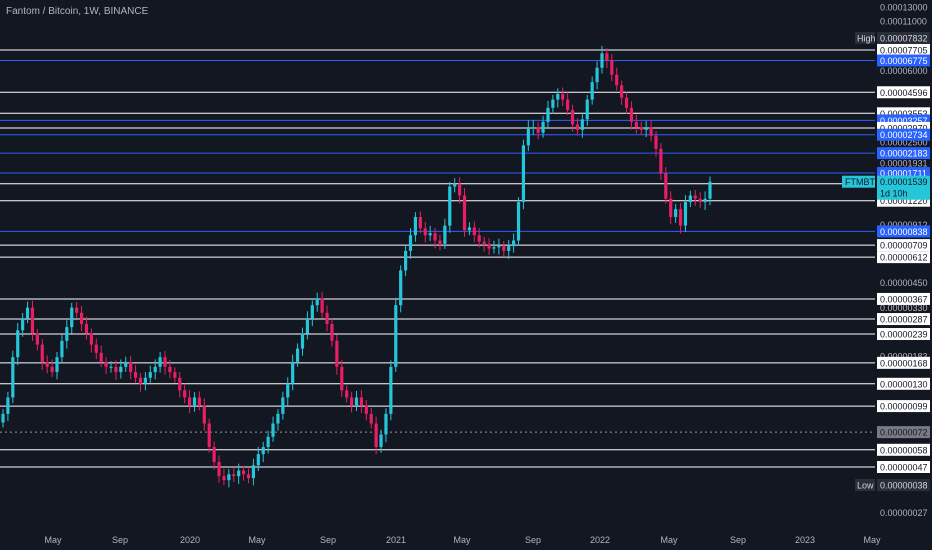 The image size is (932, 550). What do you see at coordinates (396, 540) in the screenshot?
I see `x-tick-label: 2021` at bounding box center [396, 540].